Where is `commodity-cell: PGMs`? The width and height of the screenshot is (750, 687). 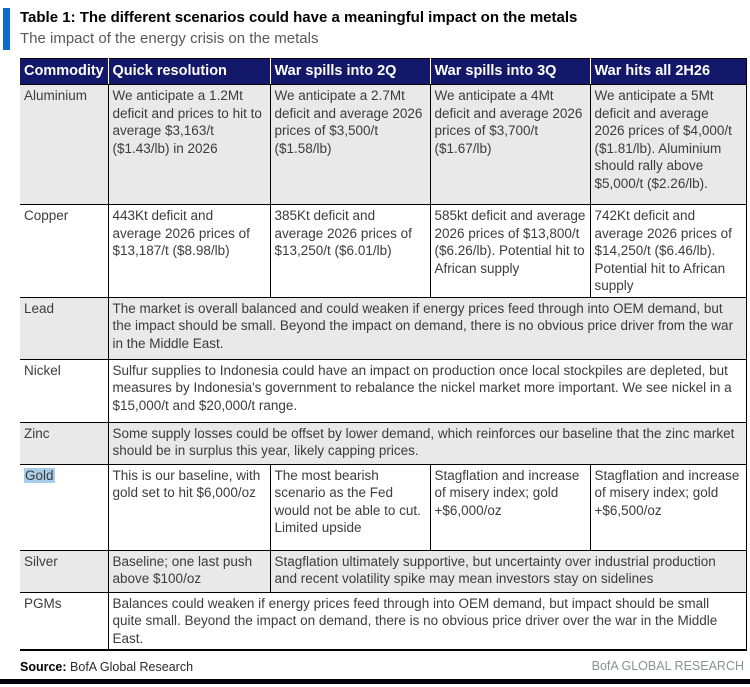
commodity-cell: PGMs is located at coordinates (64, 621).